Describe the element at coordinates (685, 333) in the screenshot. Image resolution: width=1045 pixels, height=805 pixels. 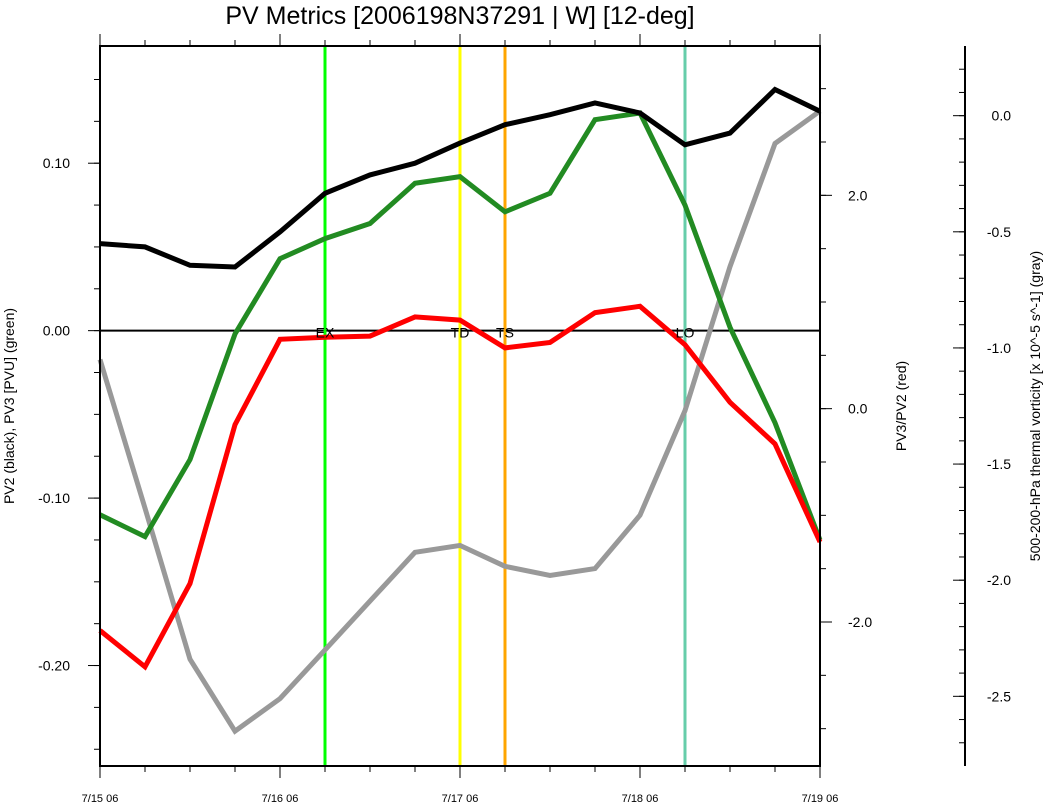
I see `event-label-lo: LO` at that location.